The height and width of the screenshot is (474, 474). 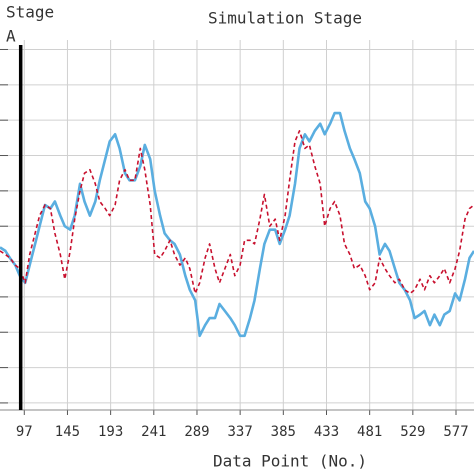 I want to click on x-tick-label: 289, so click(x=196, y=432).